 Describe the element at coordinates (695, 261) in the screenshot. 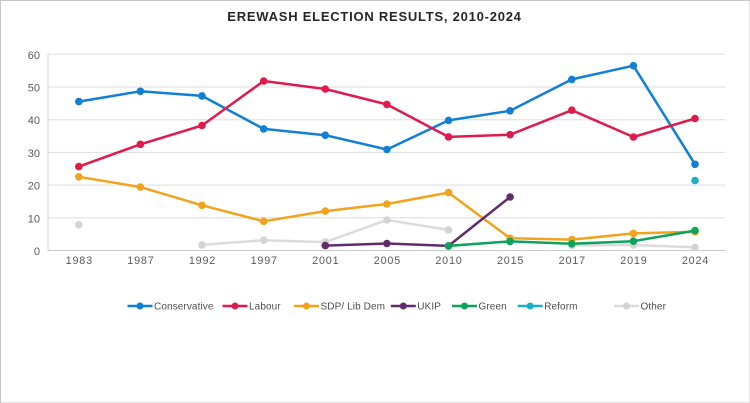

I see `svg-text: 2024` at that location.